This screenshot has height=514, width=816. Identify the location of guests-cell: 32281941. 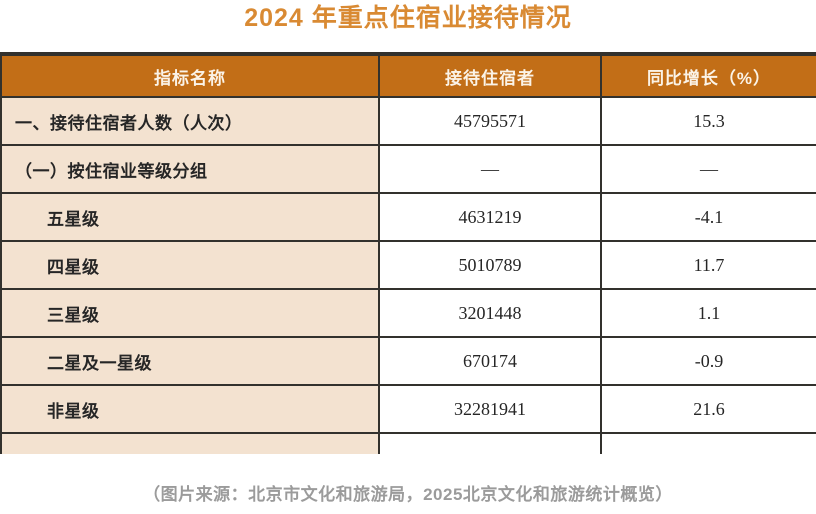
(490, 409).